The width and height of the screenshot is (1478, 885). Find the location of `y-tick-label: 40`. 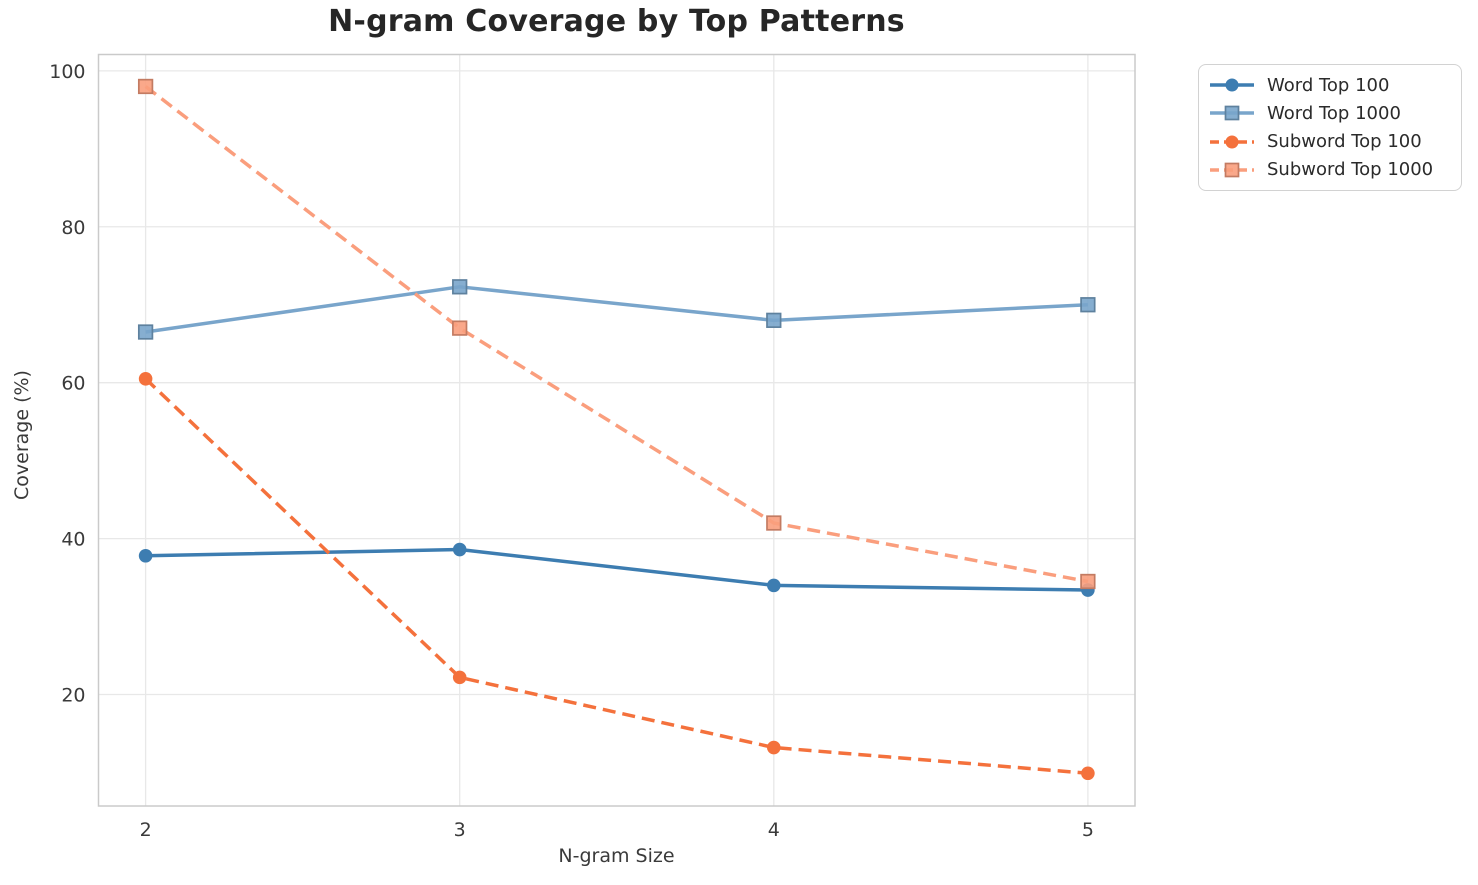

y-tick-label: 40 is located at coordinates (73, 540).